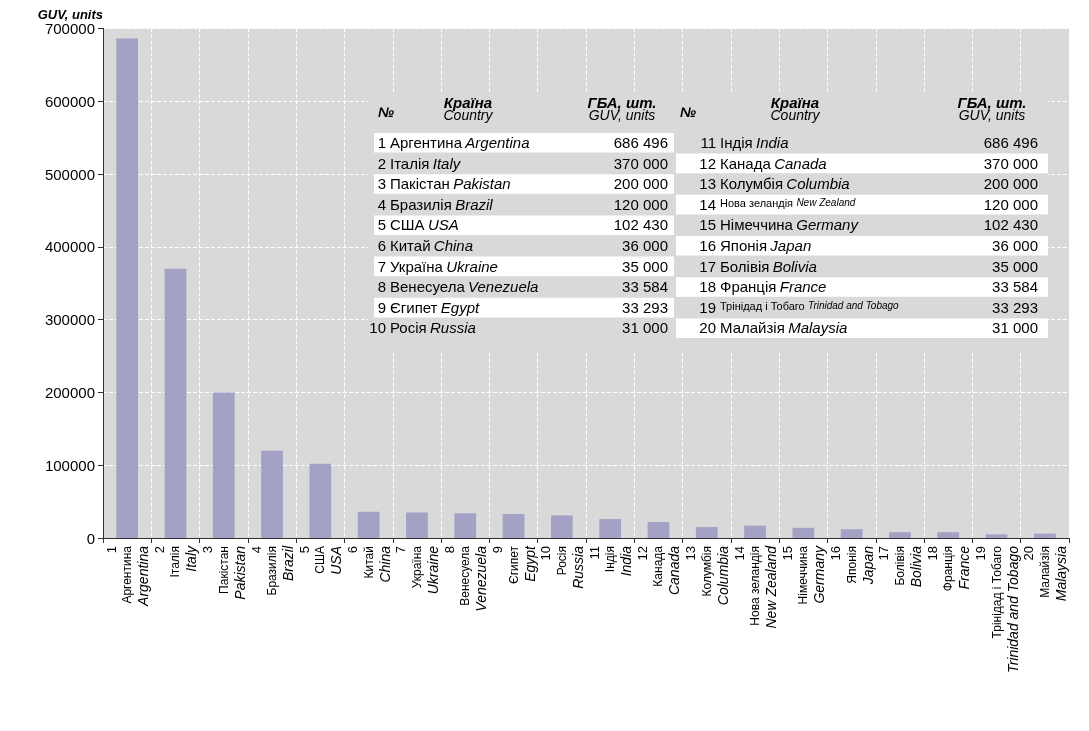 The width and height of the screenshot is (1089, 731). Describe the element at coordinates (868, 266) in the screenshot. I see `text: 17 Болівія Bolivia 35 000` at that location.